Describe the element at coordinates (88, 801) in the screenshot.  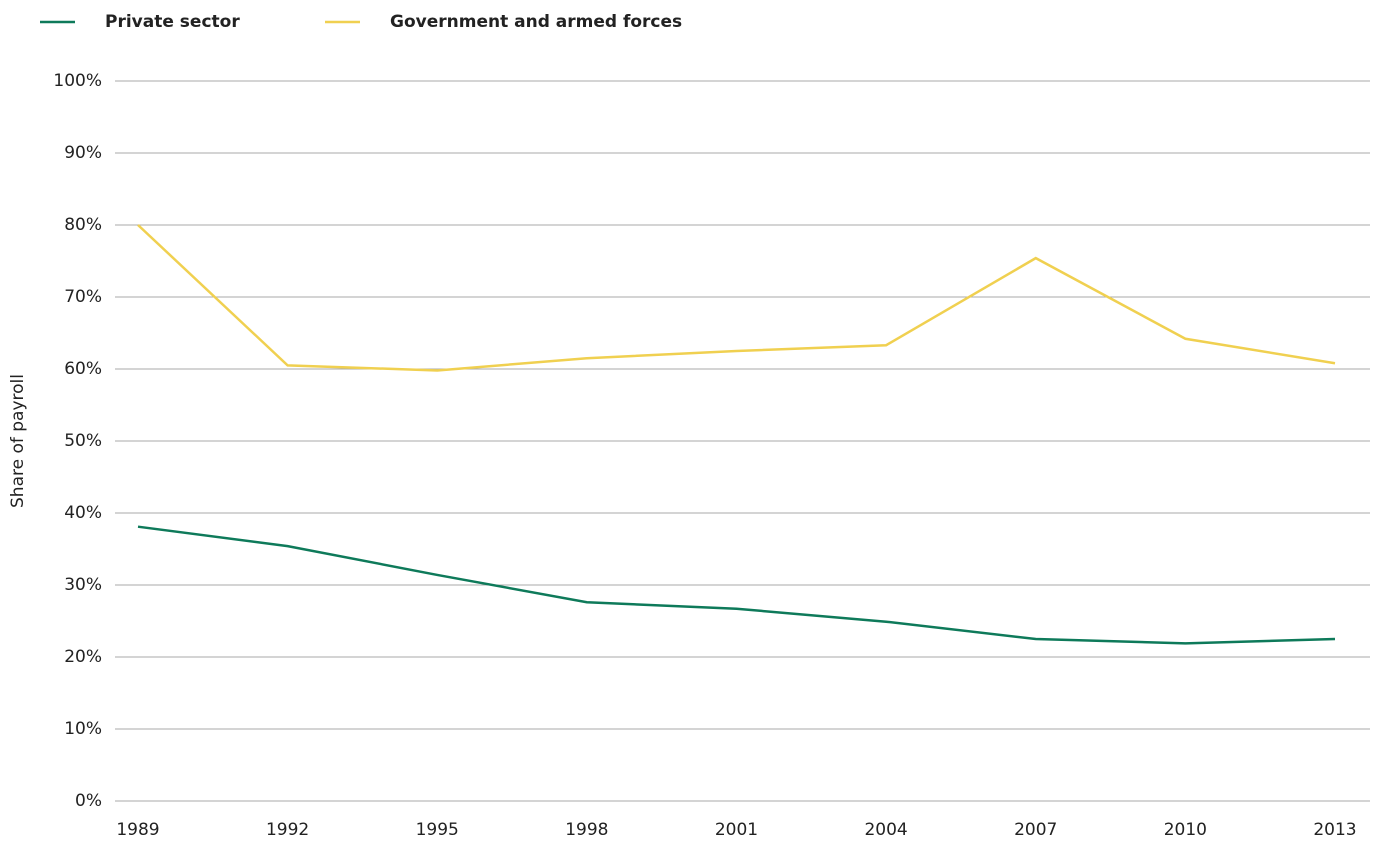
I see `y-tick-label: 0%` at that location.